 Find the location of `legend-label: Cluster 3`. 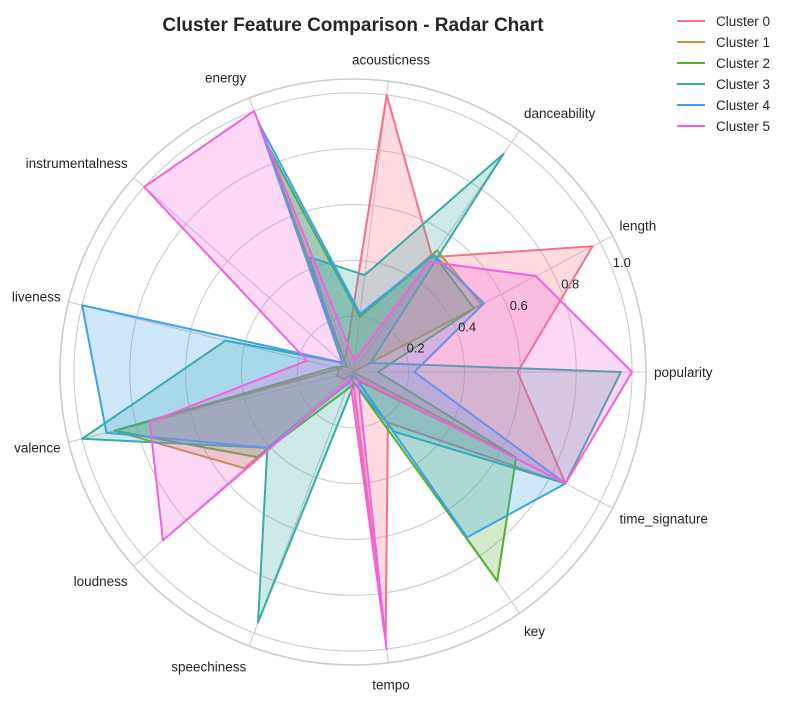

legend-label: Cluster 3 is located at coordinates (743, 84).